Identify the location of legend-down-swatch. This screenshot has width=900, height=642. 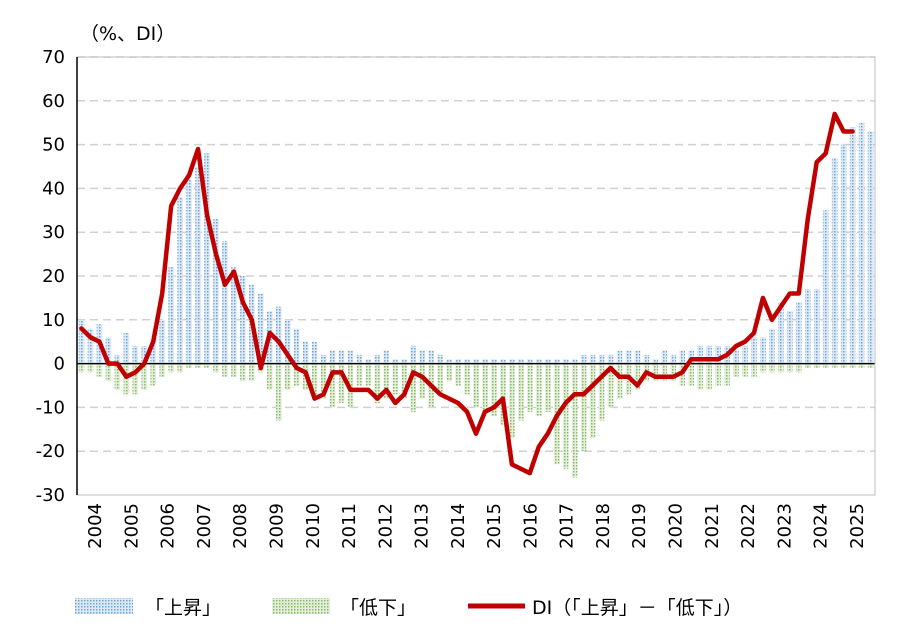
(301, 606).